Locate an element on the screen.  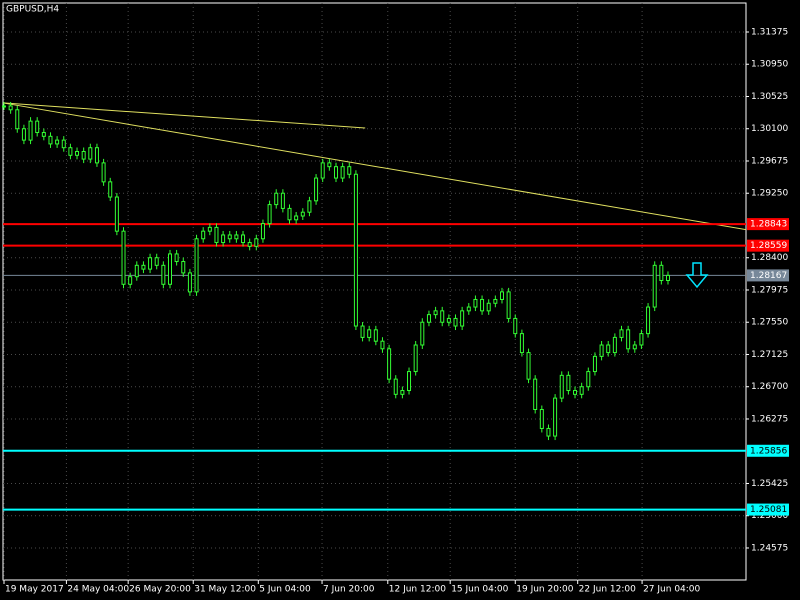
y-tick-label: 1.30950 is located at coordinates (769, 65).